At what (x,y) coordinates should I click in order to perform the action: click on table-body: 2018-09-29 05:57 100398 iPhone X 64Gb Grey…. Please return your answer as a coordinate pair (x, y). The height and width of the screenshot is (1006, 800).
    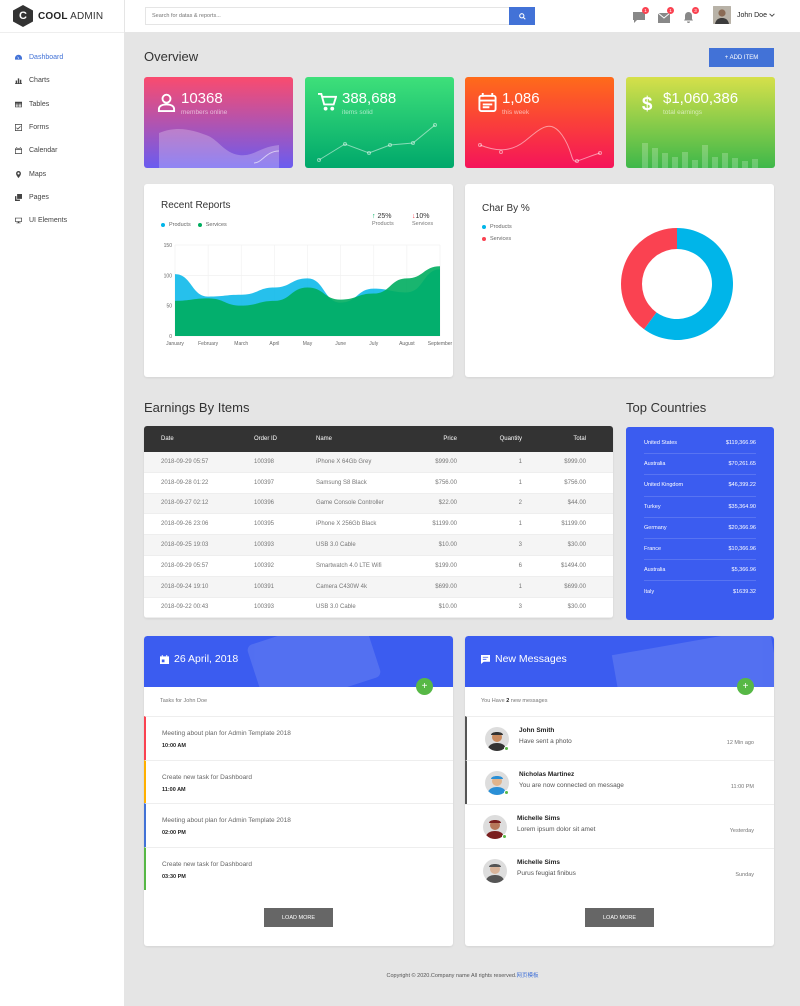
    Looking at the image, I should click on (378, 535).